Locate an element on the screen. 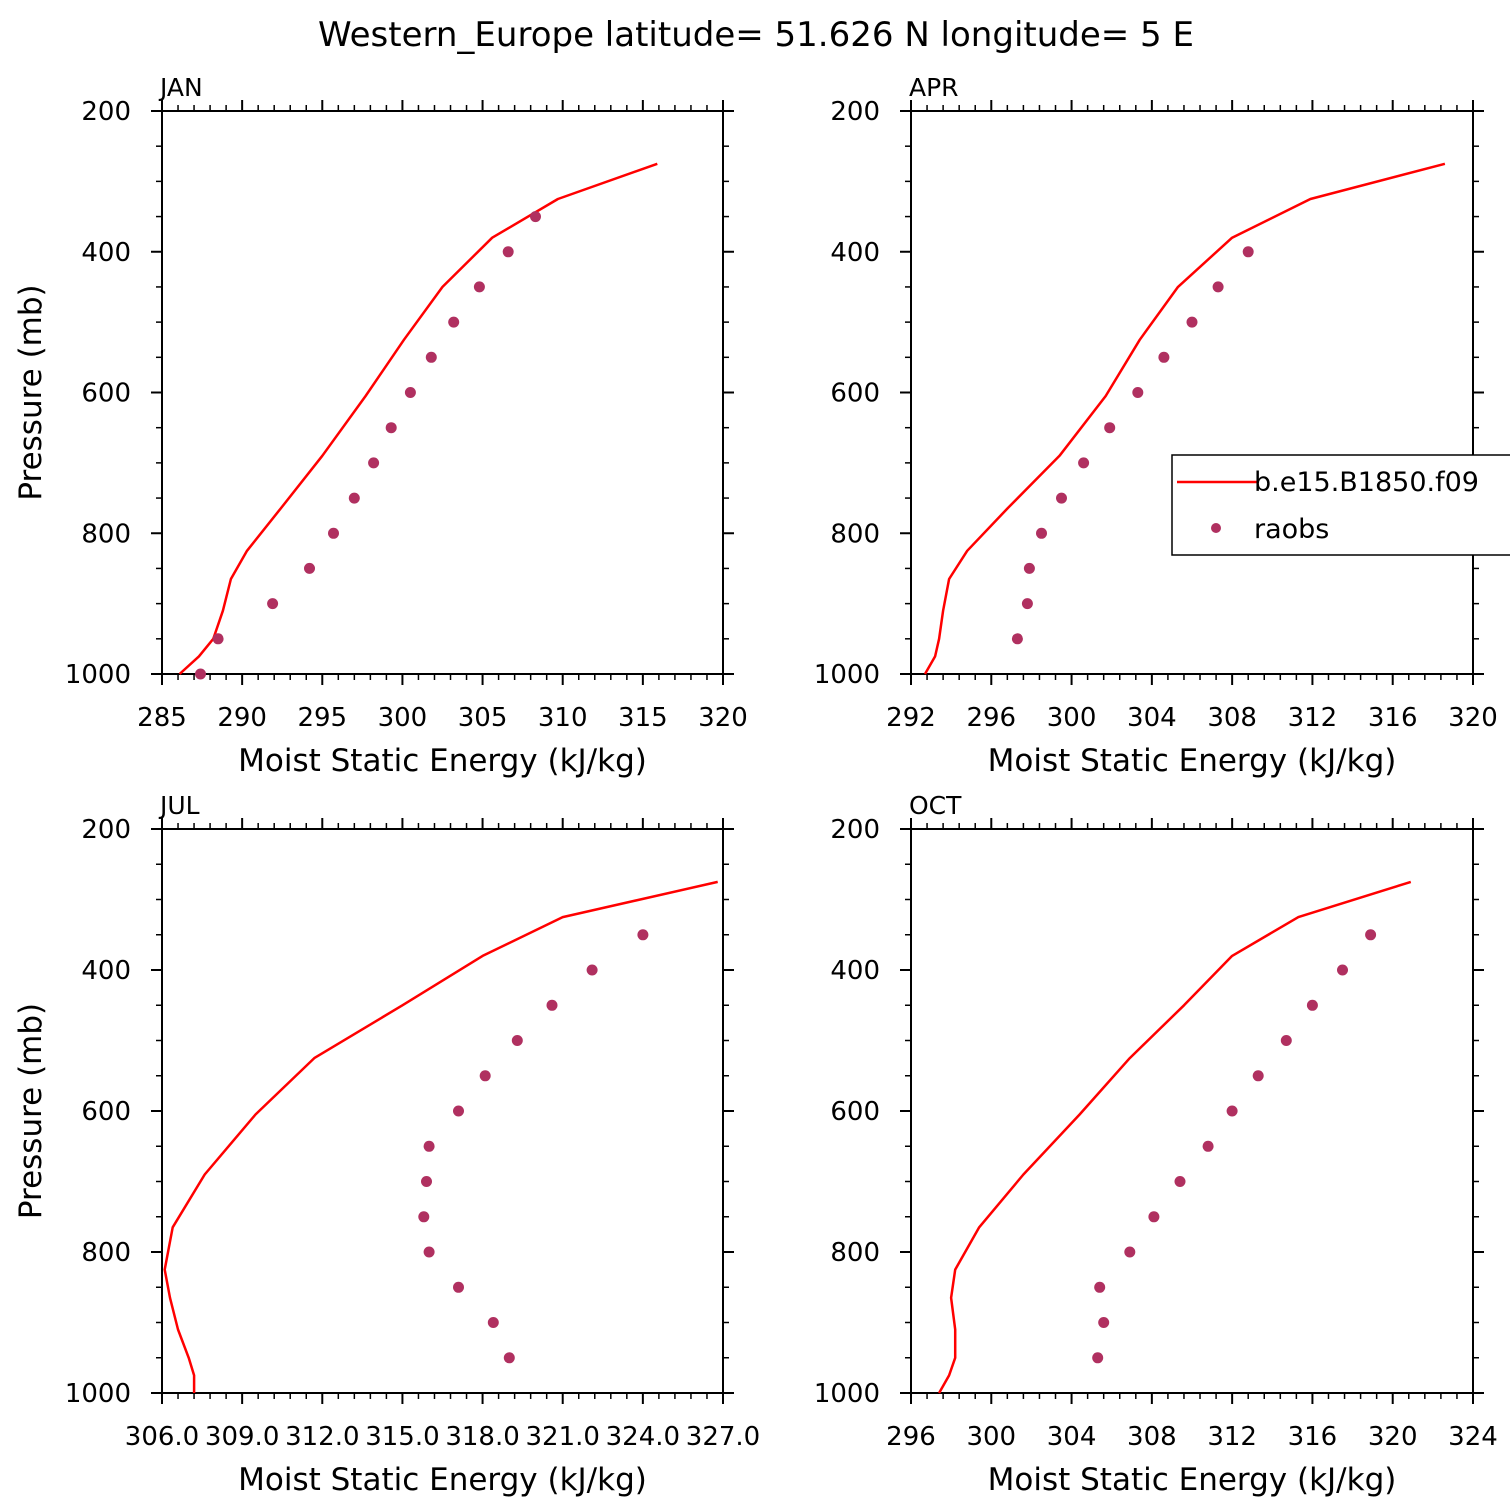 This screenshot has height=1510, width=1510. model-profile-line-apr is located at coordinates (1184, 418).